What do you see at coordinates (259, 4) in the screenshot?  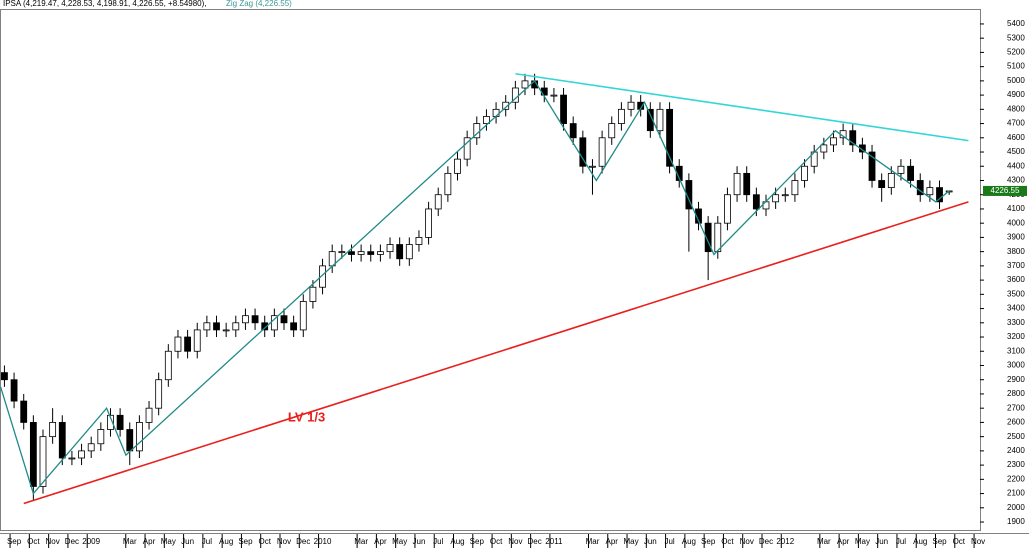 I see `indicator-title: Zig Zag (4,226.55)` at bounding box center [259, 4].